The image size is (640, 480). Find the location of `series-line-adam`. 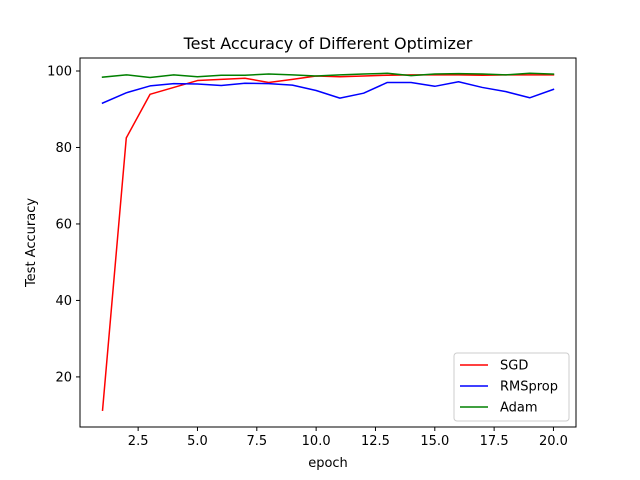

series-line-adam is located at coordinates (328, 75).